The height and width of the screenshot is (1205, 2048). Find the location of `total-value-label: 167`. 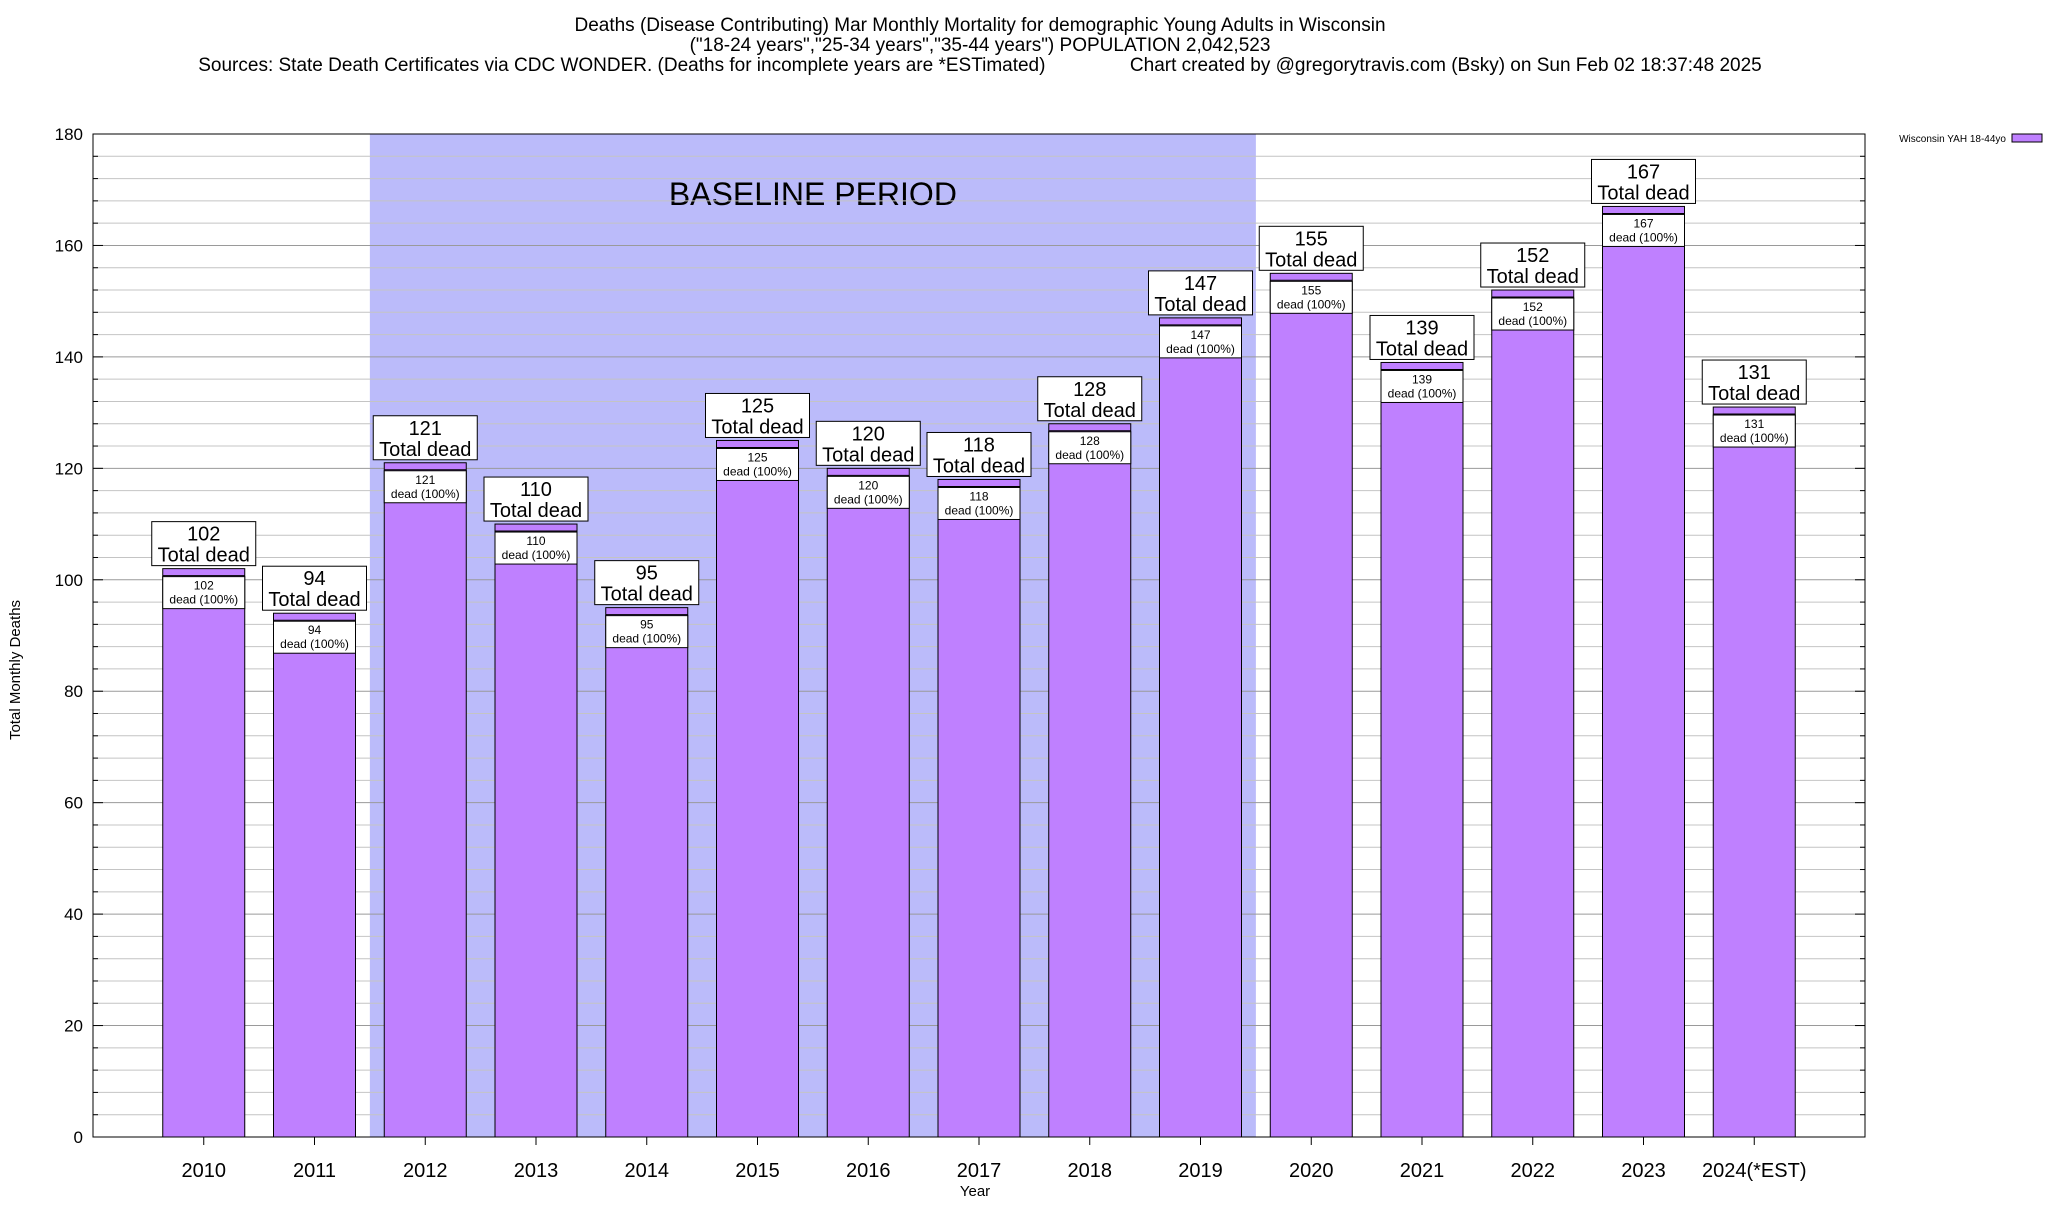

total-value-label: 167 is located at coordinates (1643, 172).